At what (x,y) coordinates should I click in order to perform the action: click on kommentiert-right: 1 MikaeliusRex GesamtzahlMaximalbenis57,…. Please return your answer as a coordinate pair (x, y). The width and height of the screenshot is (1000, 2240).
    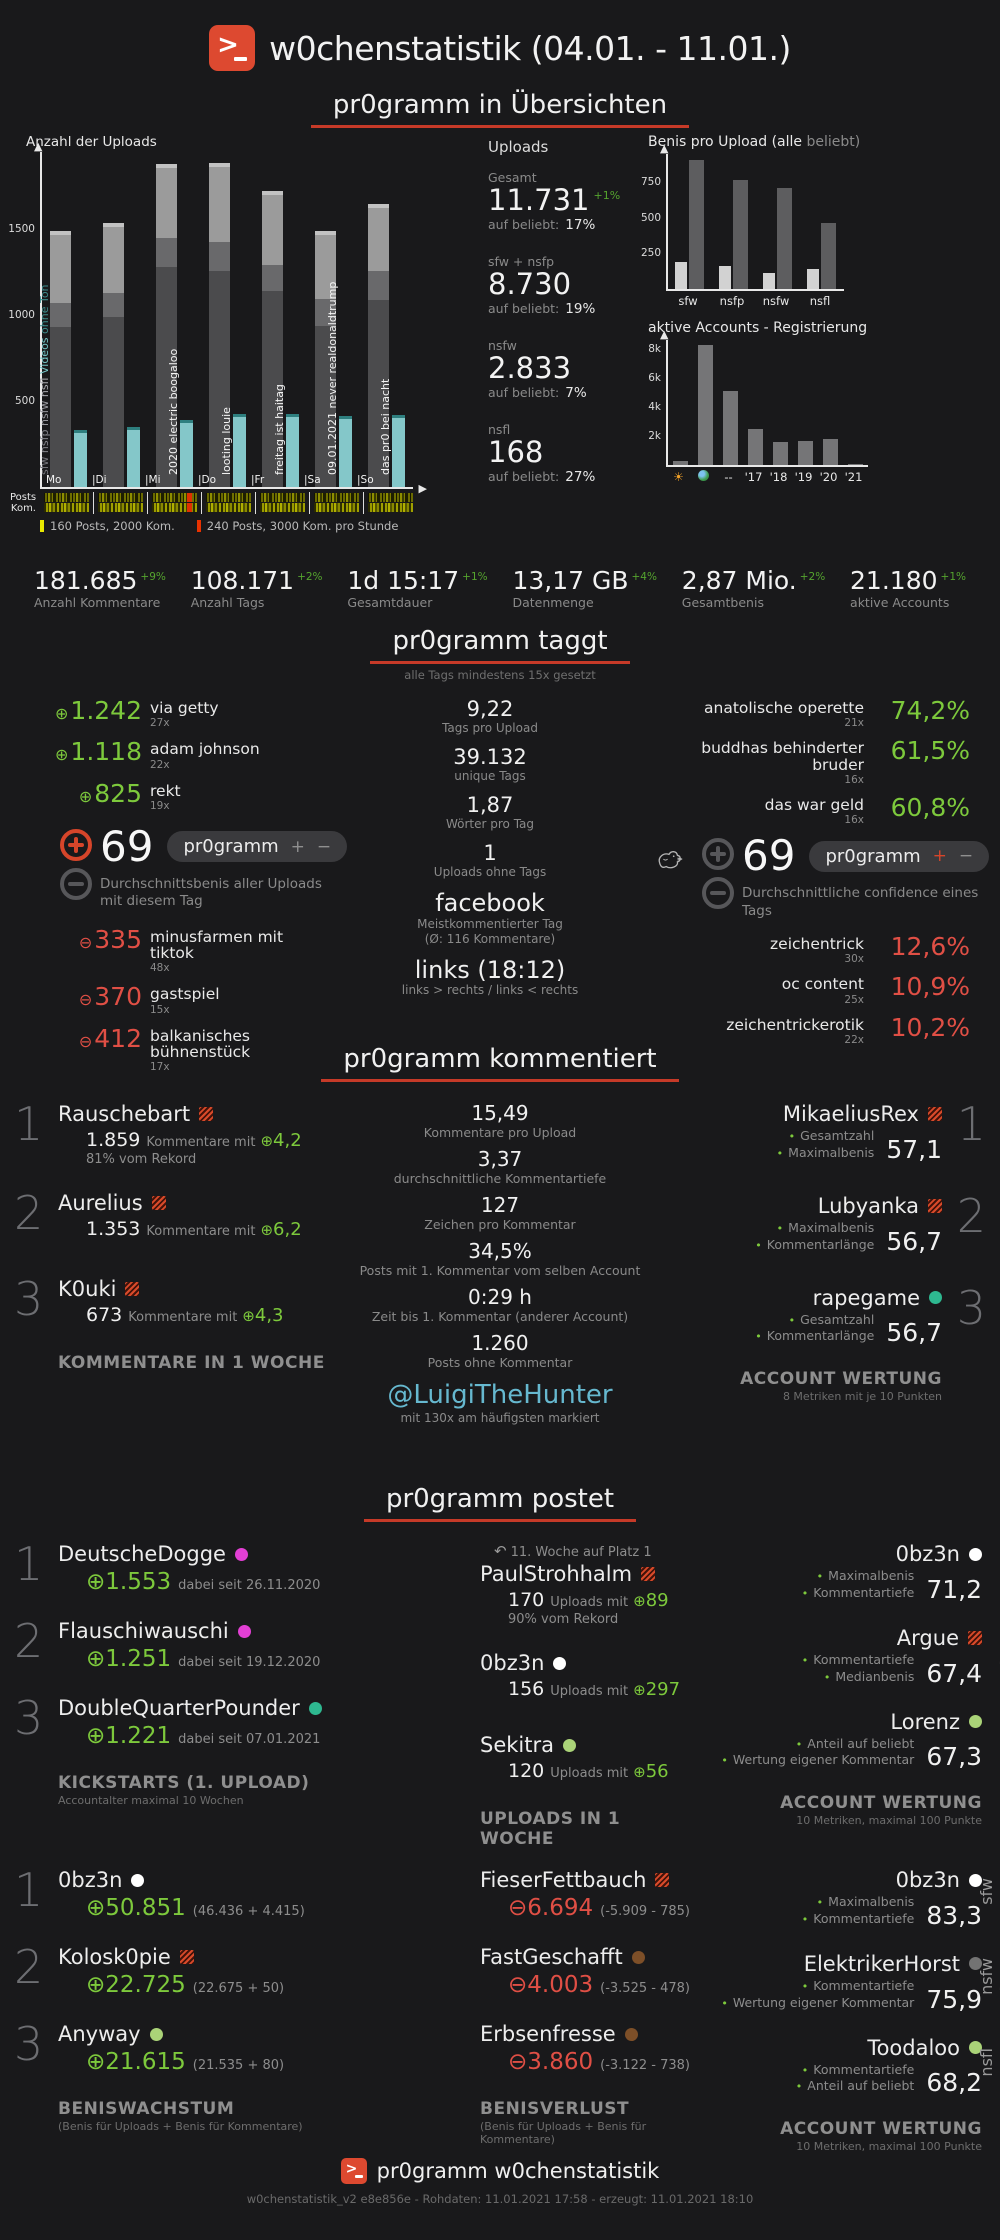
    Looking at the image, I should click on (825, 1287).